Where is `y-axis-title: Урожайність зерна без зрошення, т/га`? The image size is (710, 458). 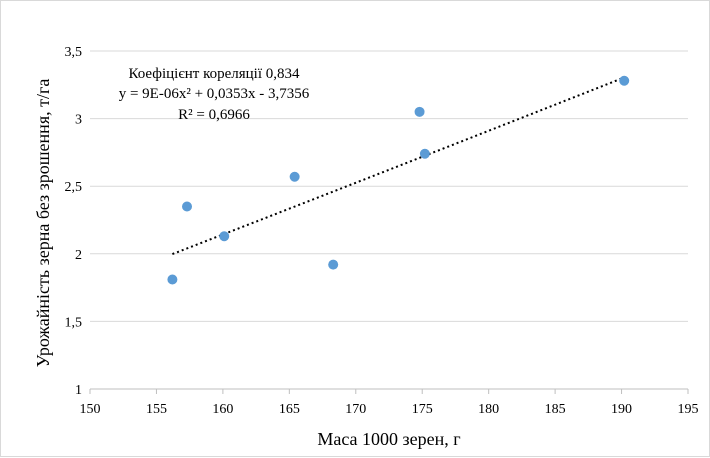 y-axis-title: Урожайність зерна без зрошення, т/га is located at coordinates (43, 223).